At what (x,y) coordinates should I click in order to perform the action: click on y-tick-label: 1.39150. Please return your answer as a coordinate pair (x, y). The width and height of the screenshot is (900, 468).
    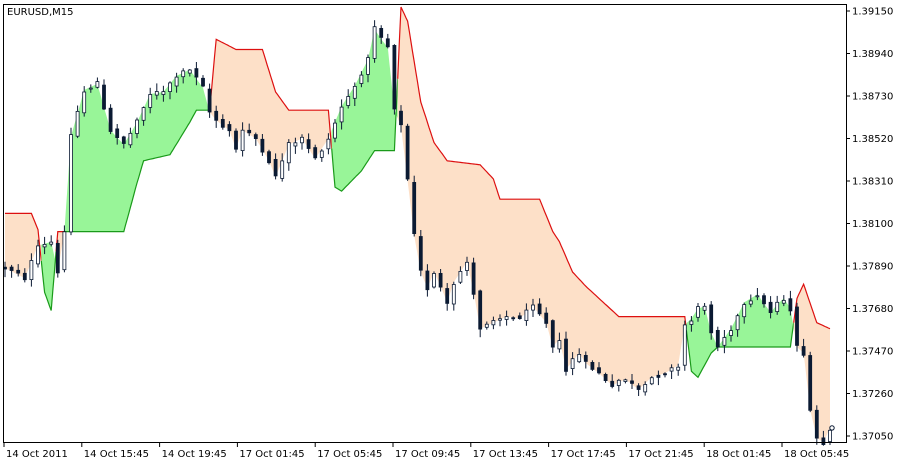
    Looking at the image, I should click on (872, 12).